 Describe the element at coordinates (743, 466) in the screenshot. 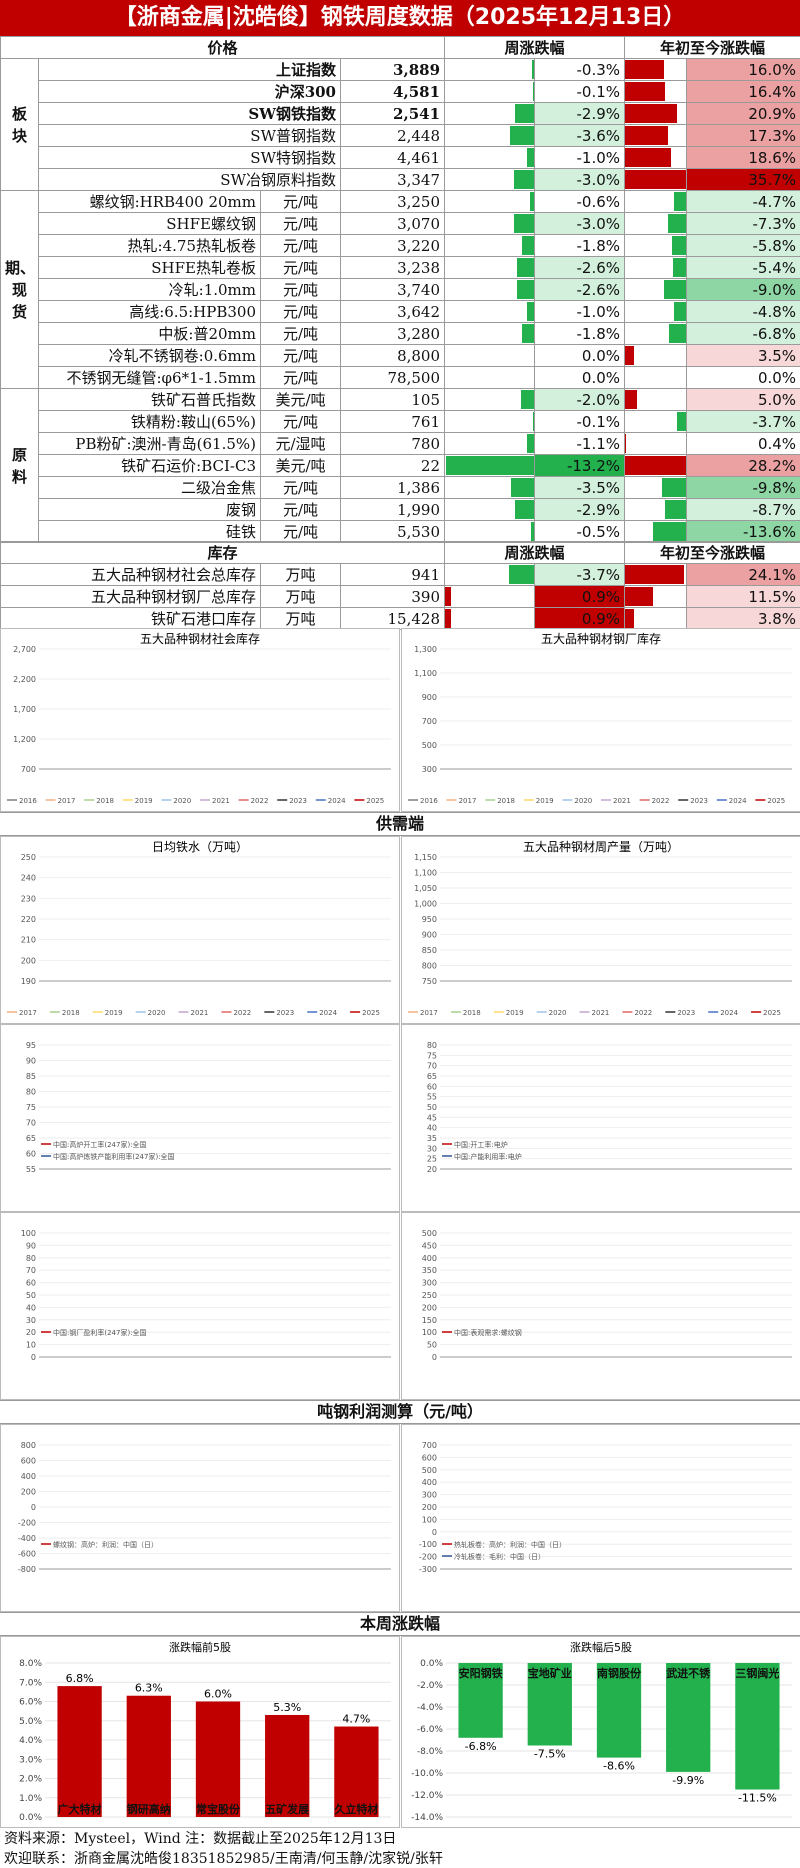

I see `ytd-pct: 28.2%` at that location.